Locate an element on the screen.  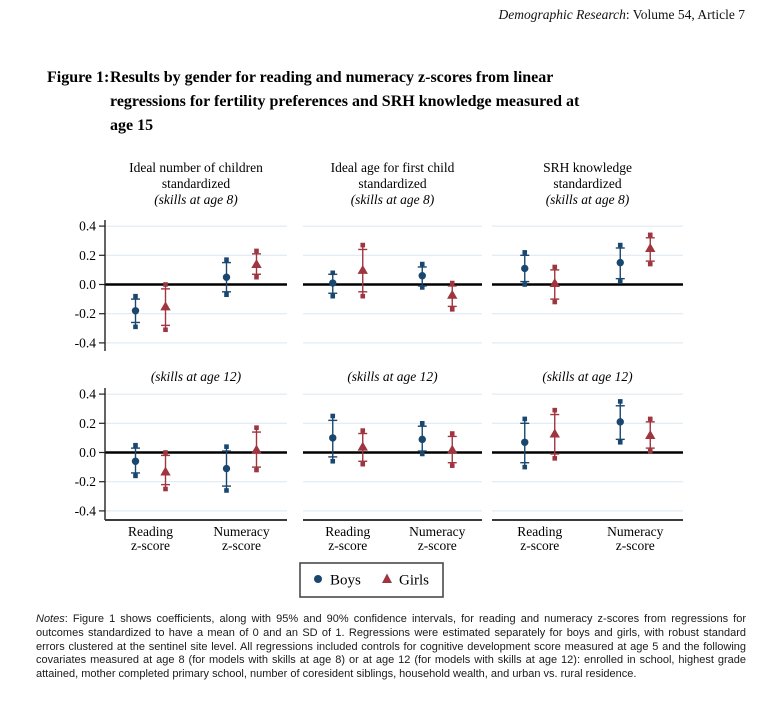
journal-volume-article: : Volume 54, Article 7 is located at coordinates (685, 14).